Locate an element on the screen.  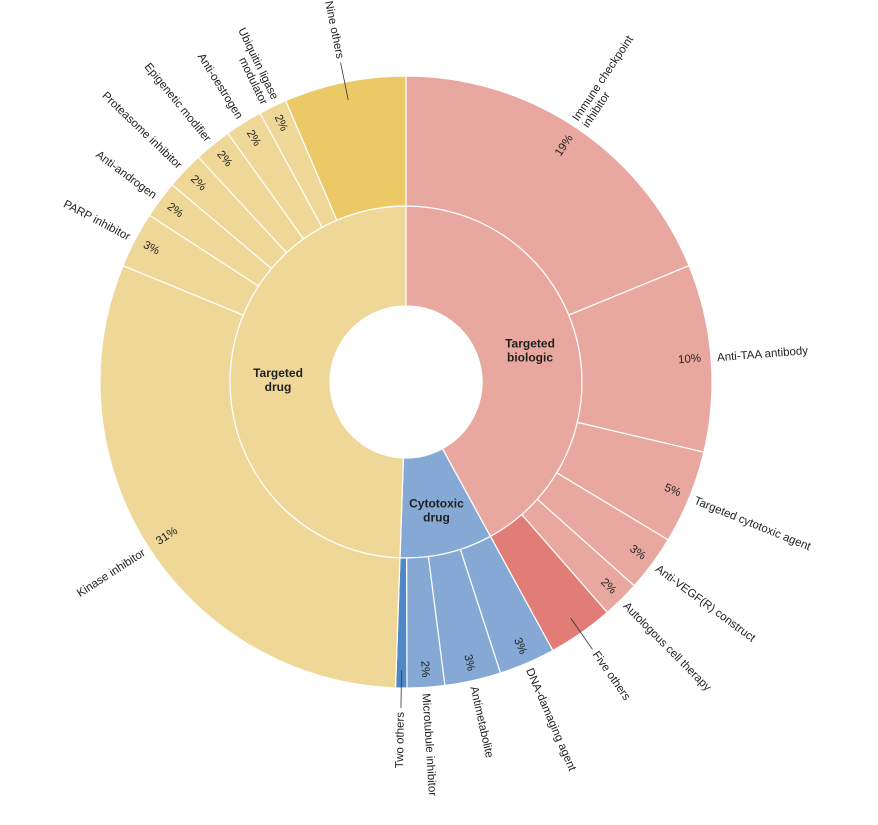
outer-label-nine-others: Nine others is located at coordinates (334, 30).